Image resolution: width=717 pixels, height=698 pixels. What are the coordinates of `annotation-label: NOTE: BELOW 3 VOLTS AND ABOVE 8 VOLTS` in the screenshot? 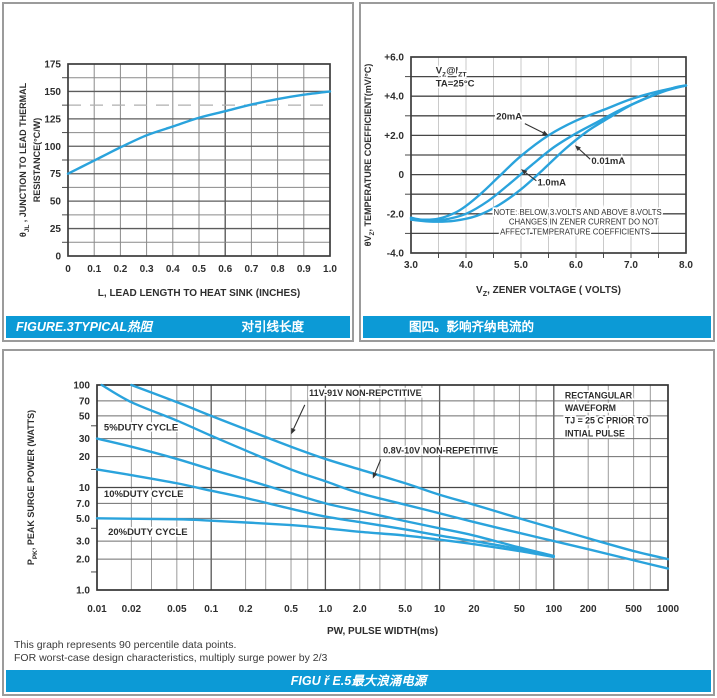 It's located at (578, 212).